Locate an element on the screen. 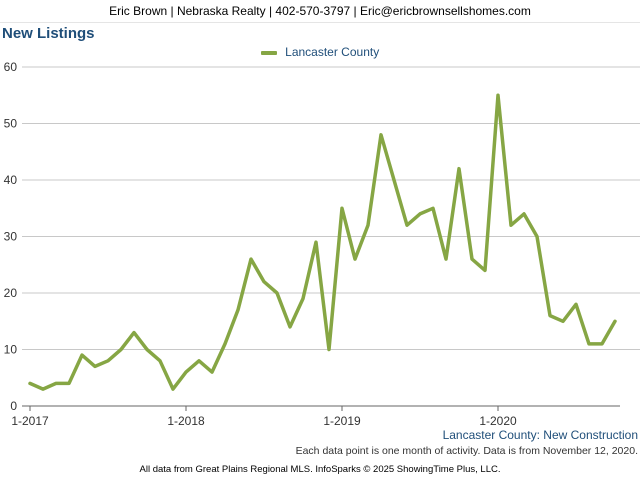 This screenshot has width=640, height=480. x-tick-label-1-2017: 1-2017 is located at coordinates (30, 421).